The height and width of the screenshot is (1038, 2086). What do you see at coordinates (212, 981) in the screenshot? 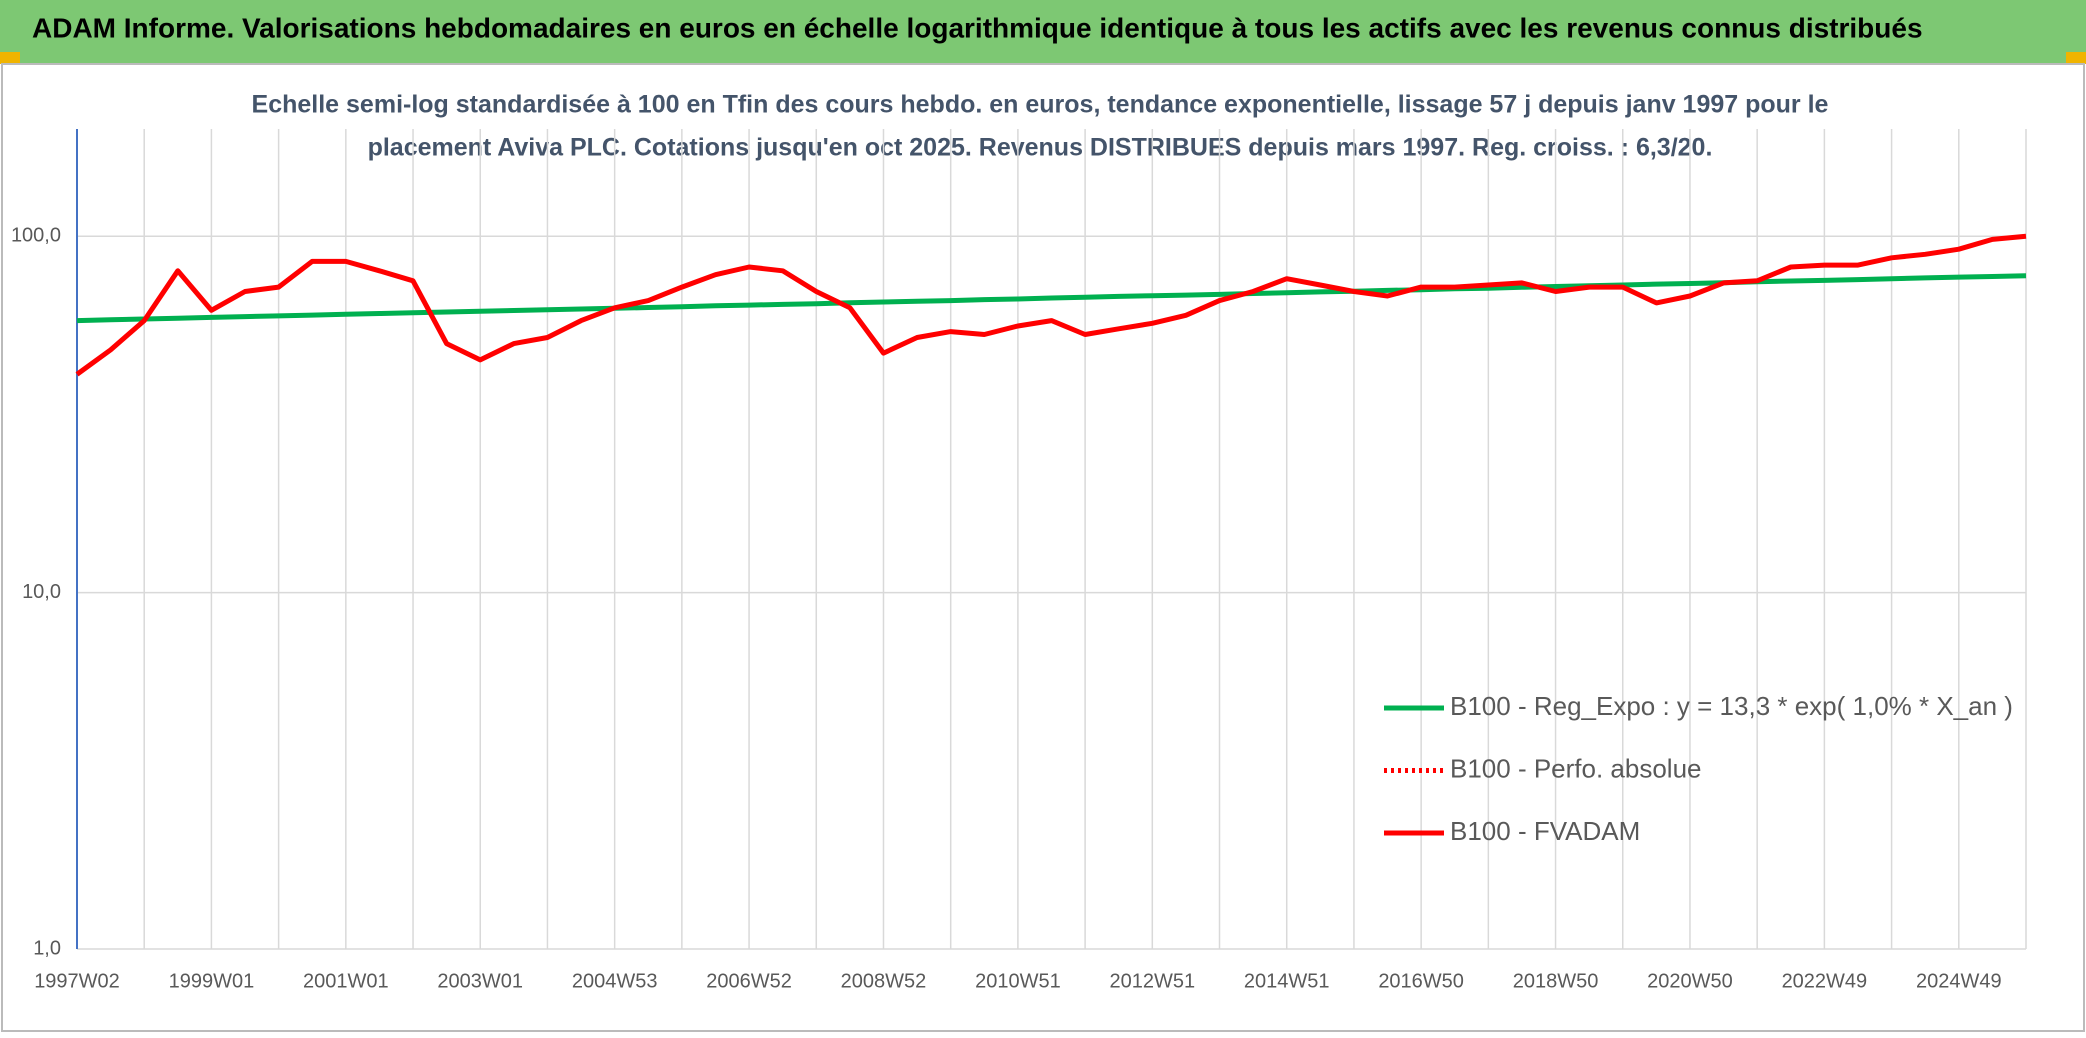
I see `x-tick-label: 1999W01` at bounding box center [212, 981].